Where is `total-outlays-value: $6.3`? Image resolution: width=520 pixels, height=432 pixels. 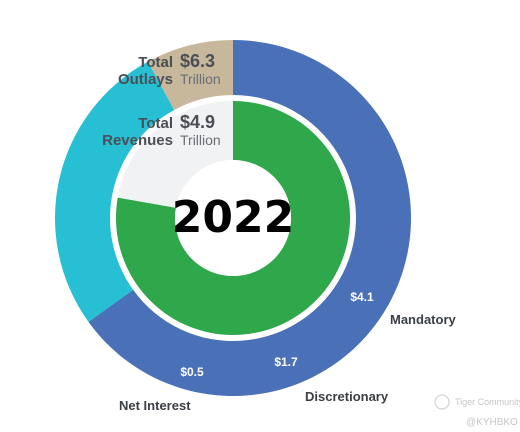 total-outlays-value: $6.3 is located at coordinates (197, 61).